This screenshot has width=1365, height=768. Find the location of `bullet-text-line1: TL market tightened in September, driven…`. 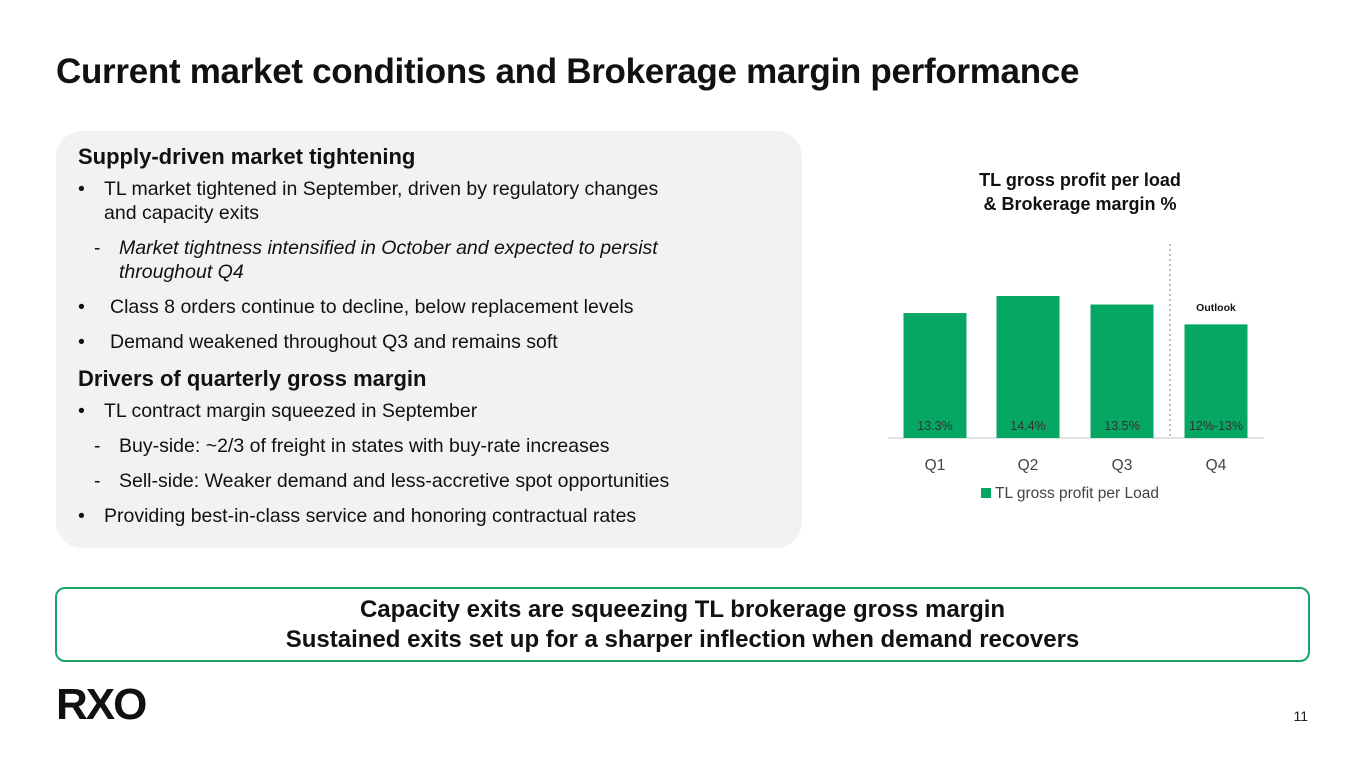

bullet-text-line1: TL market tightened in September, driven… is located at coordinates (381, 189).